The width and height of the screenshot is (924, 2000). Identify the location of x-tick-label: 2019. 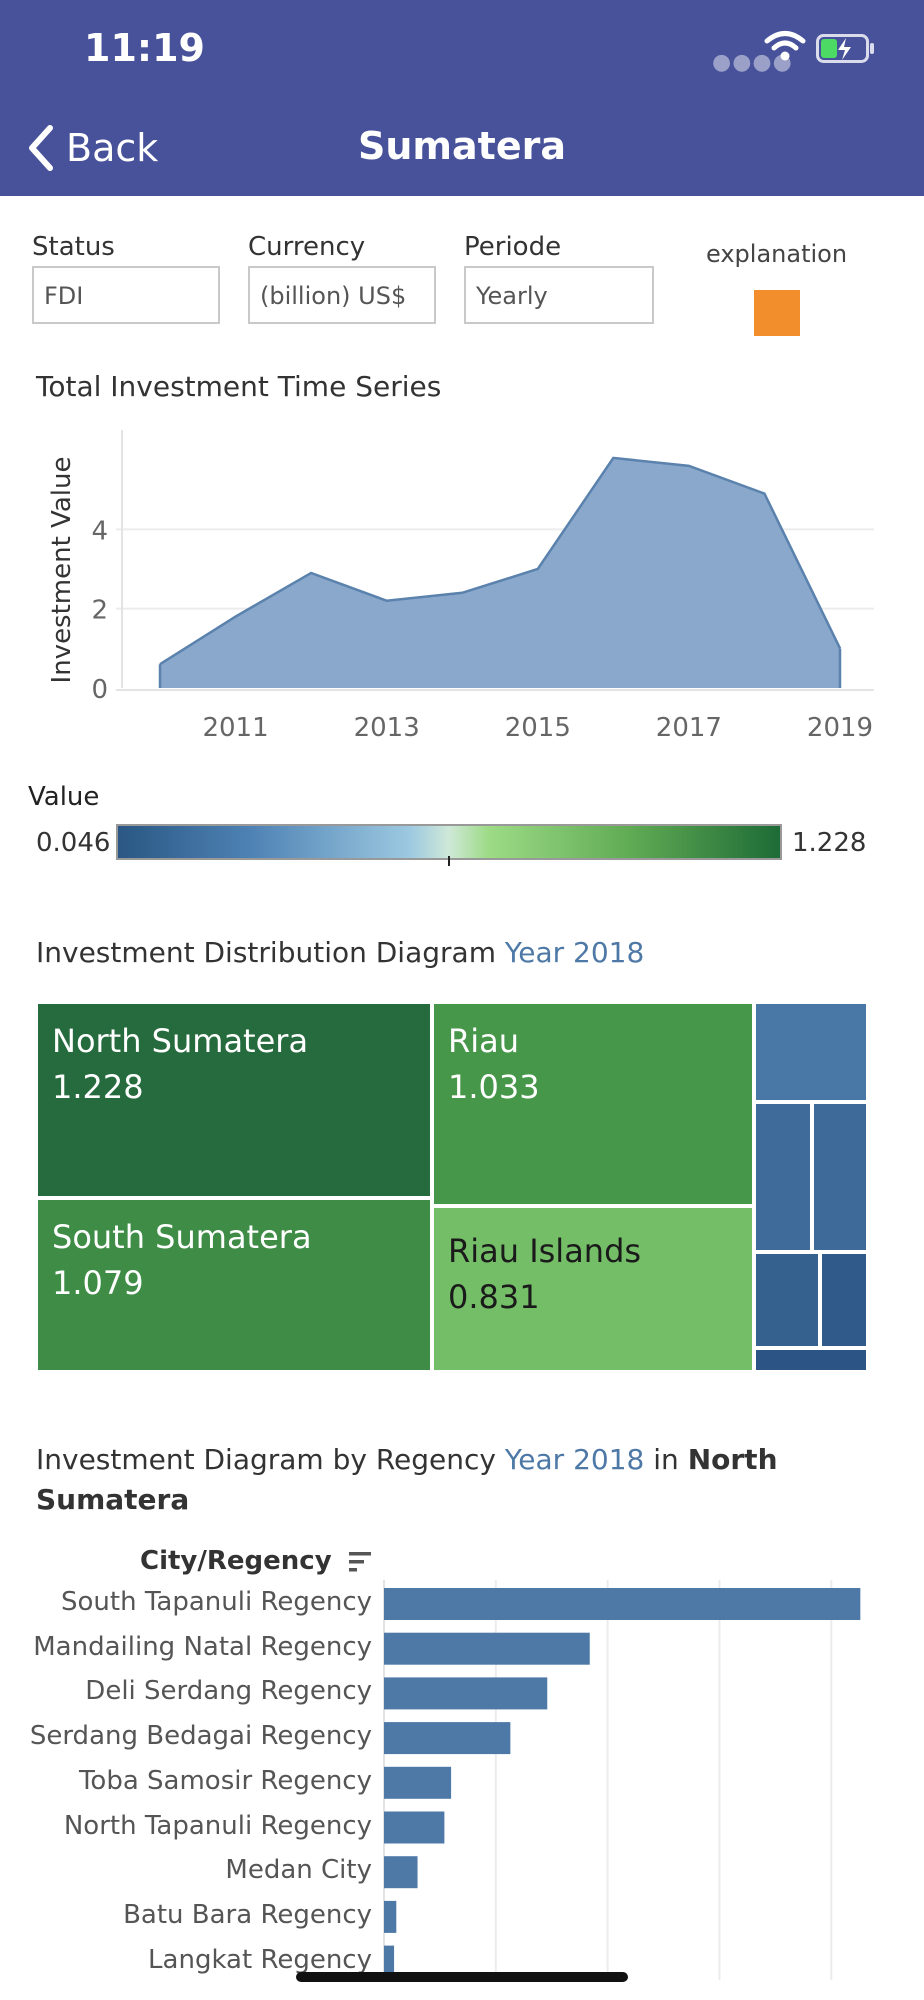
(840, 728).